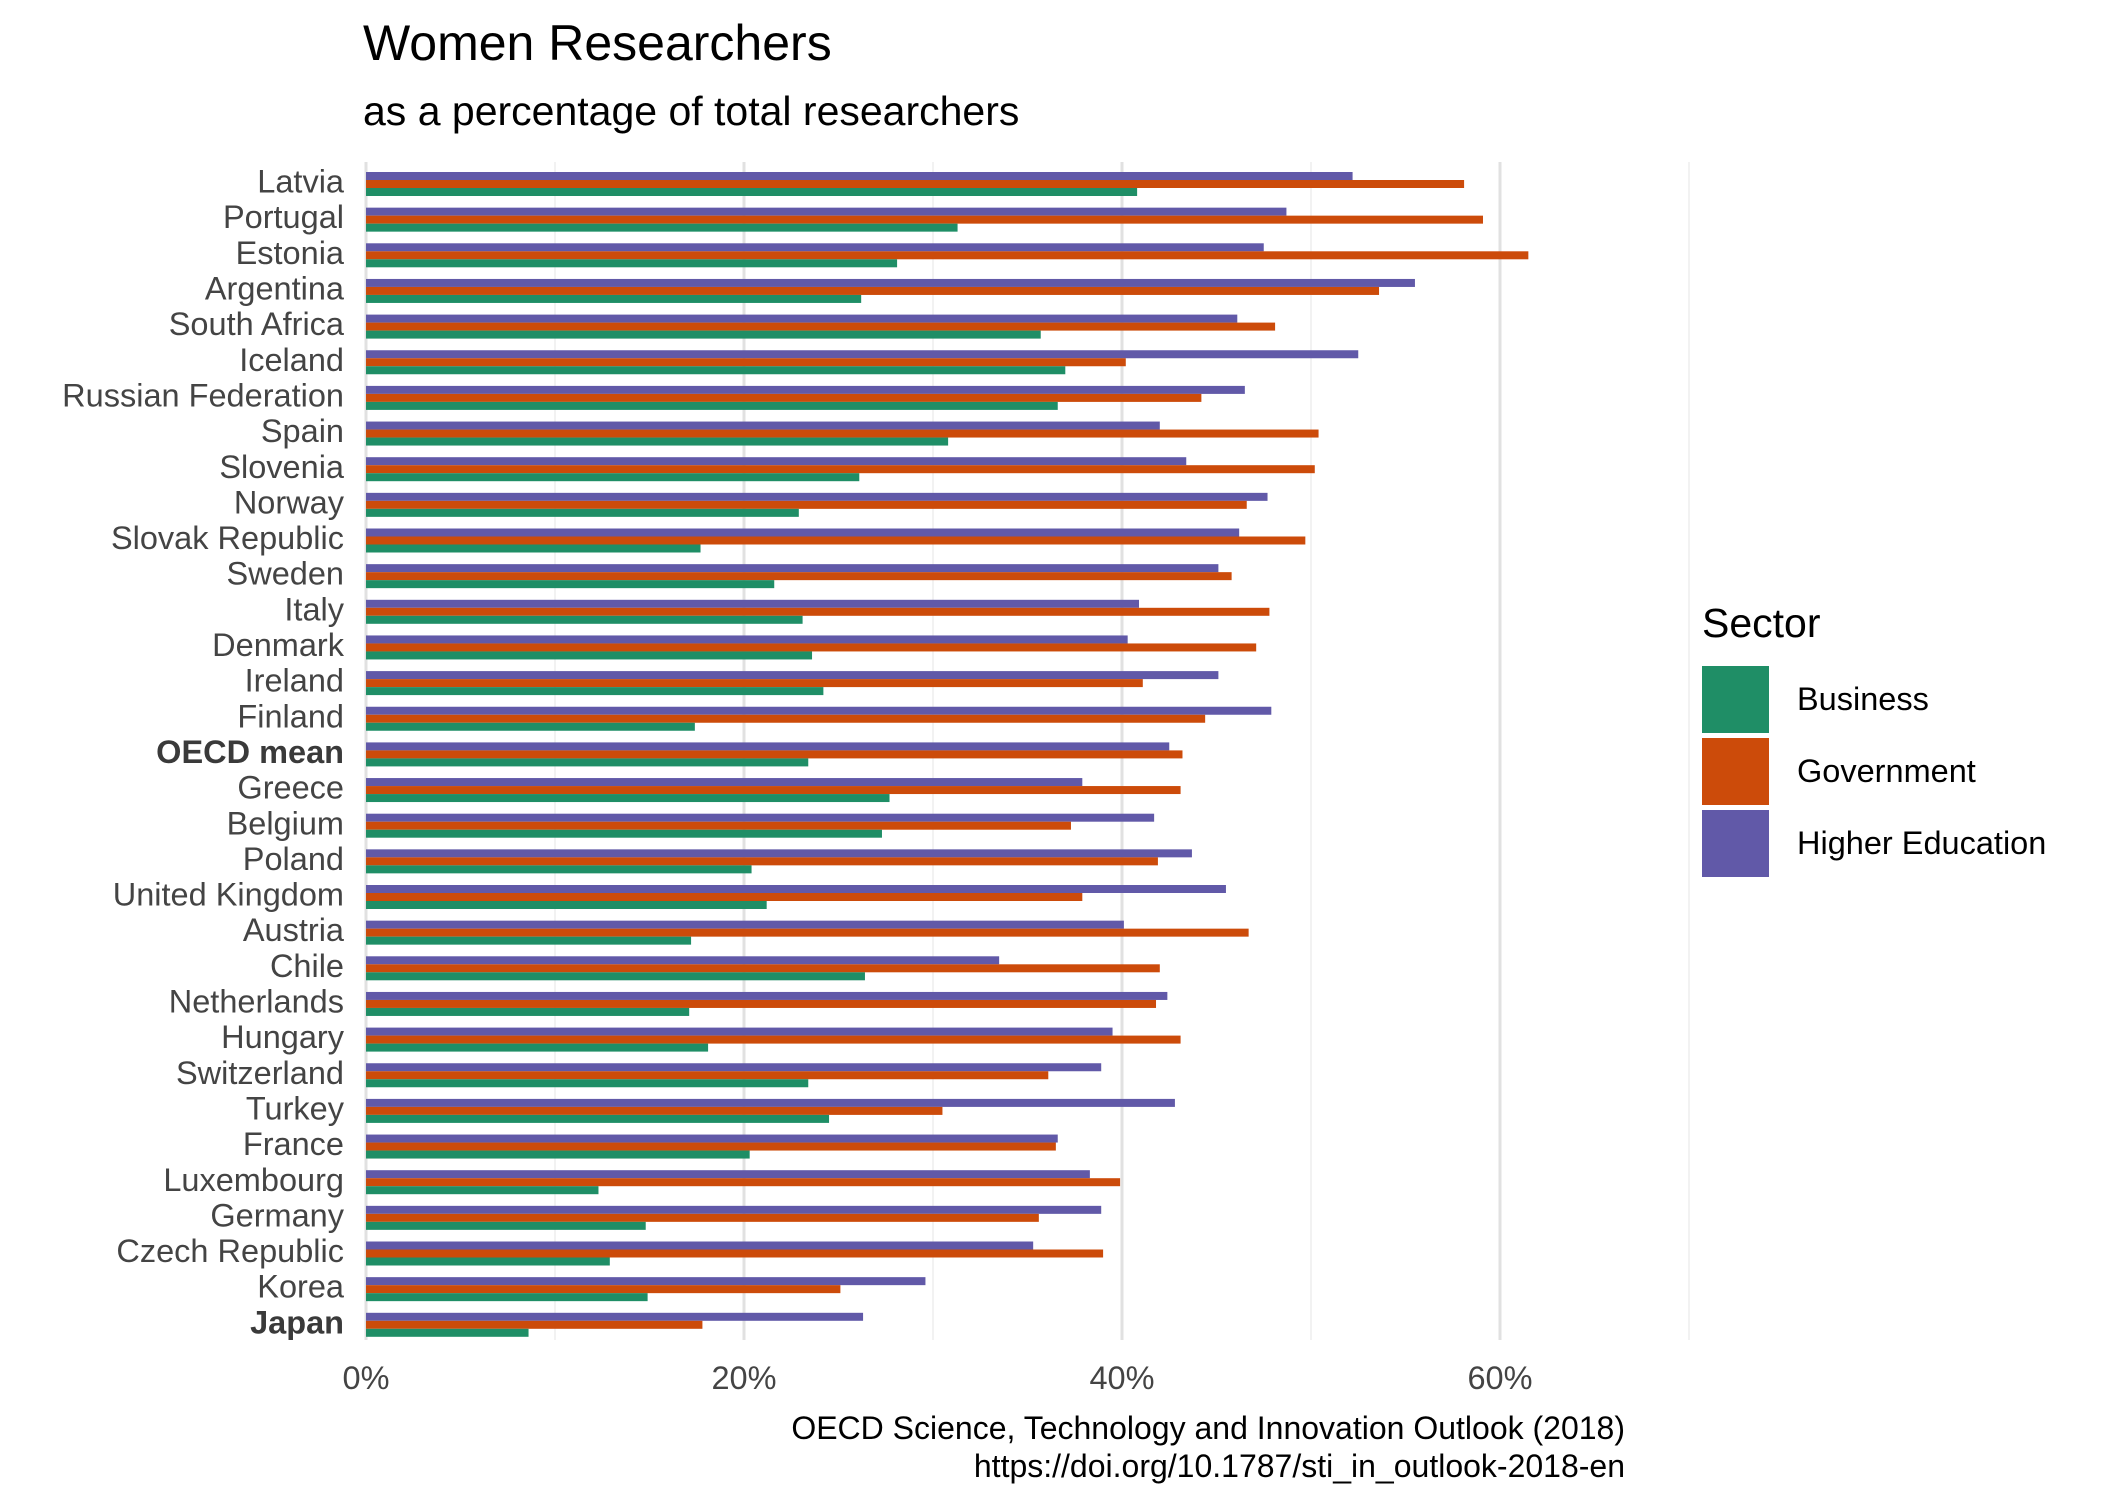  What do you see at coordinates (770, 1110) in the screenshot?
I see `bar-group-turkey` at bounding box center [770, 1110].